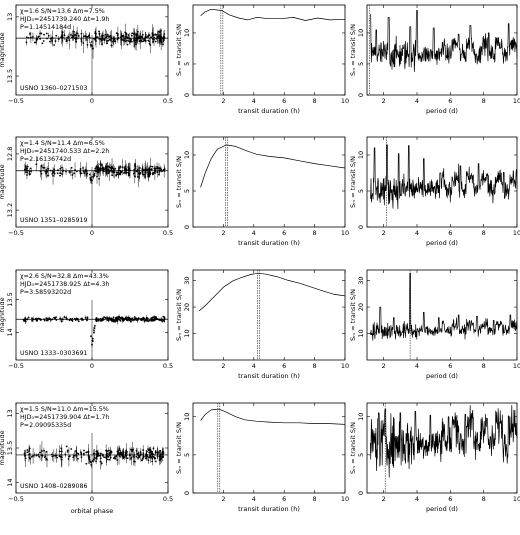  What do you see at coordinates (187, 191) in the screenshot?
I see `sn-axis-tick-label: 5` at bounding box center [187, 191].